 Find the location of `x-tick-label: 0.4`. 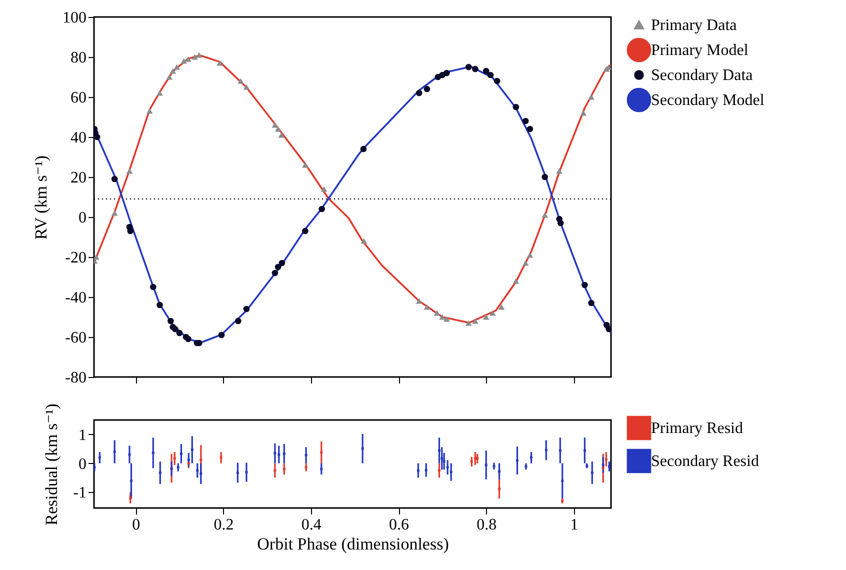

x-tick-label: 0.4 is located at coordinates (311, 525).